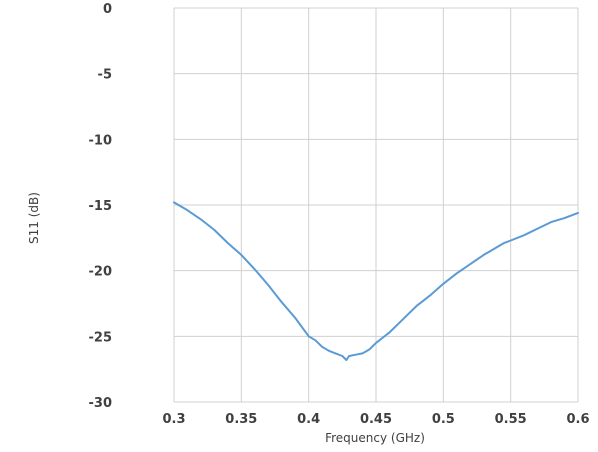 This screenshot has height=452, width=598. I want to click on x-tick-label: 0.55, so click(511, 419).